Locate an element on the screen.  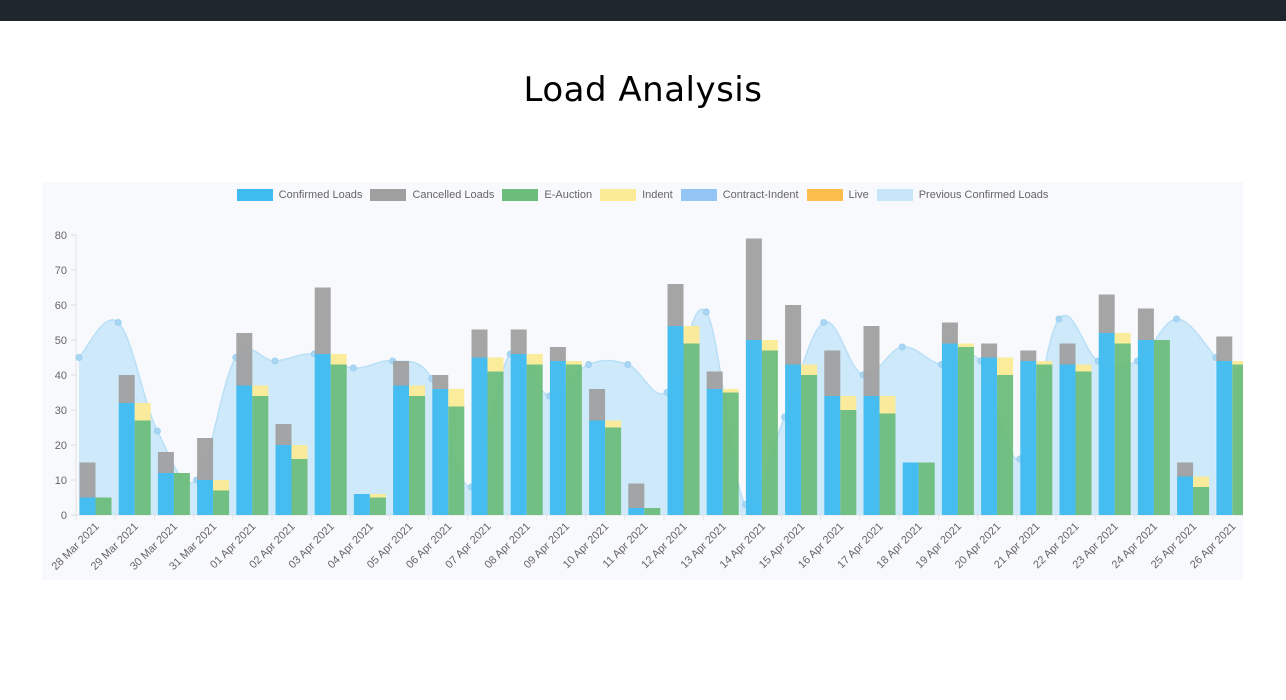
legend-item-e-auction: E-Auction is located at coordinates (547, 195).